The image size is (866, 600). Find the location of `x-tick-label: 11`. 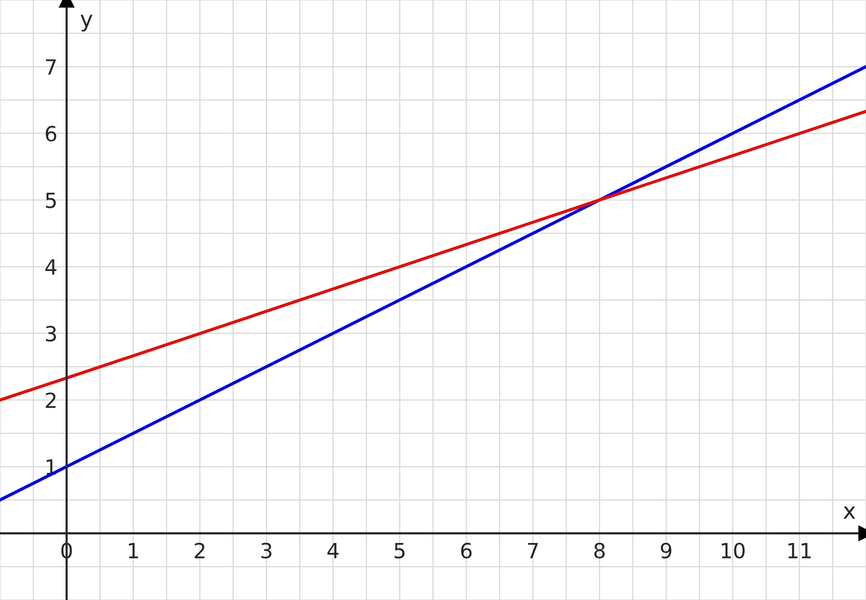

x-tick-label: 11 is located at coordinates (799, 550).